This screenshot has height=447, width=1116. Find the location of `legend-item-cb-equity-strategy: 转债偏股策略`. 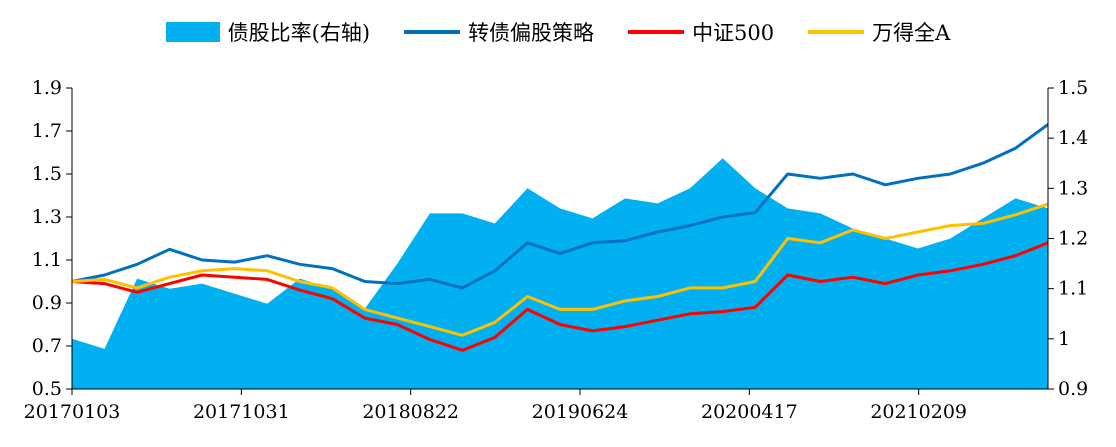

legend-item-cb-equity-strategy: 转债偏股策略 is located at coordinates (499, 32).